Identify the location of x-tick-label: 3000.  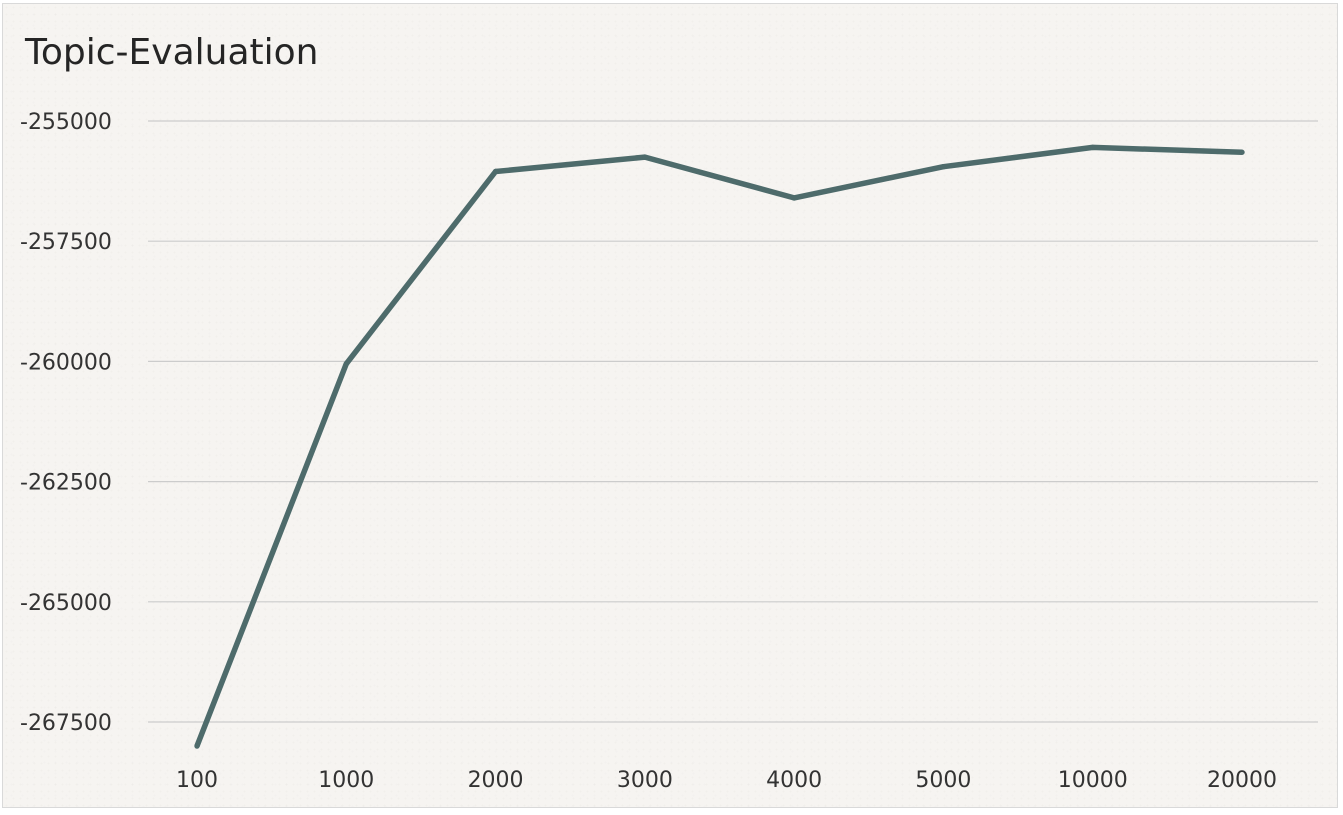
(645, 780).